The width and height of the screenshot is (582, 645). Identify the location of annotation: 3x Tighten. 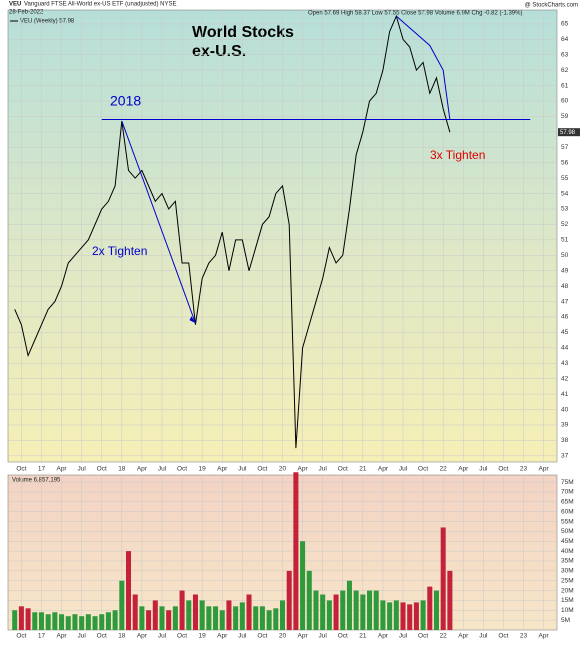
(457, 155).